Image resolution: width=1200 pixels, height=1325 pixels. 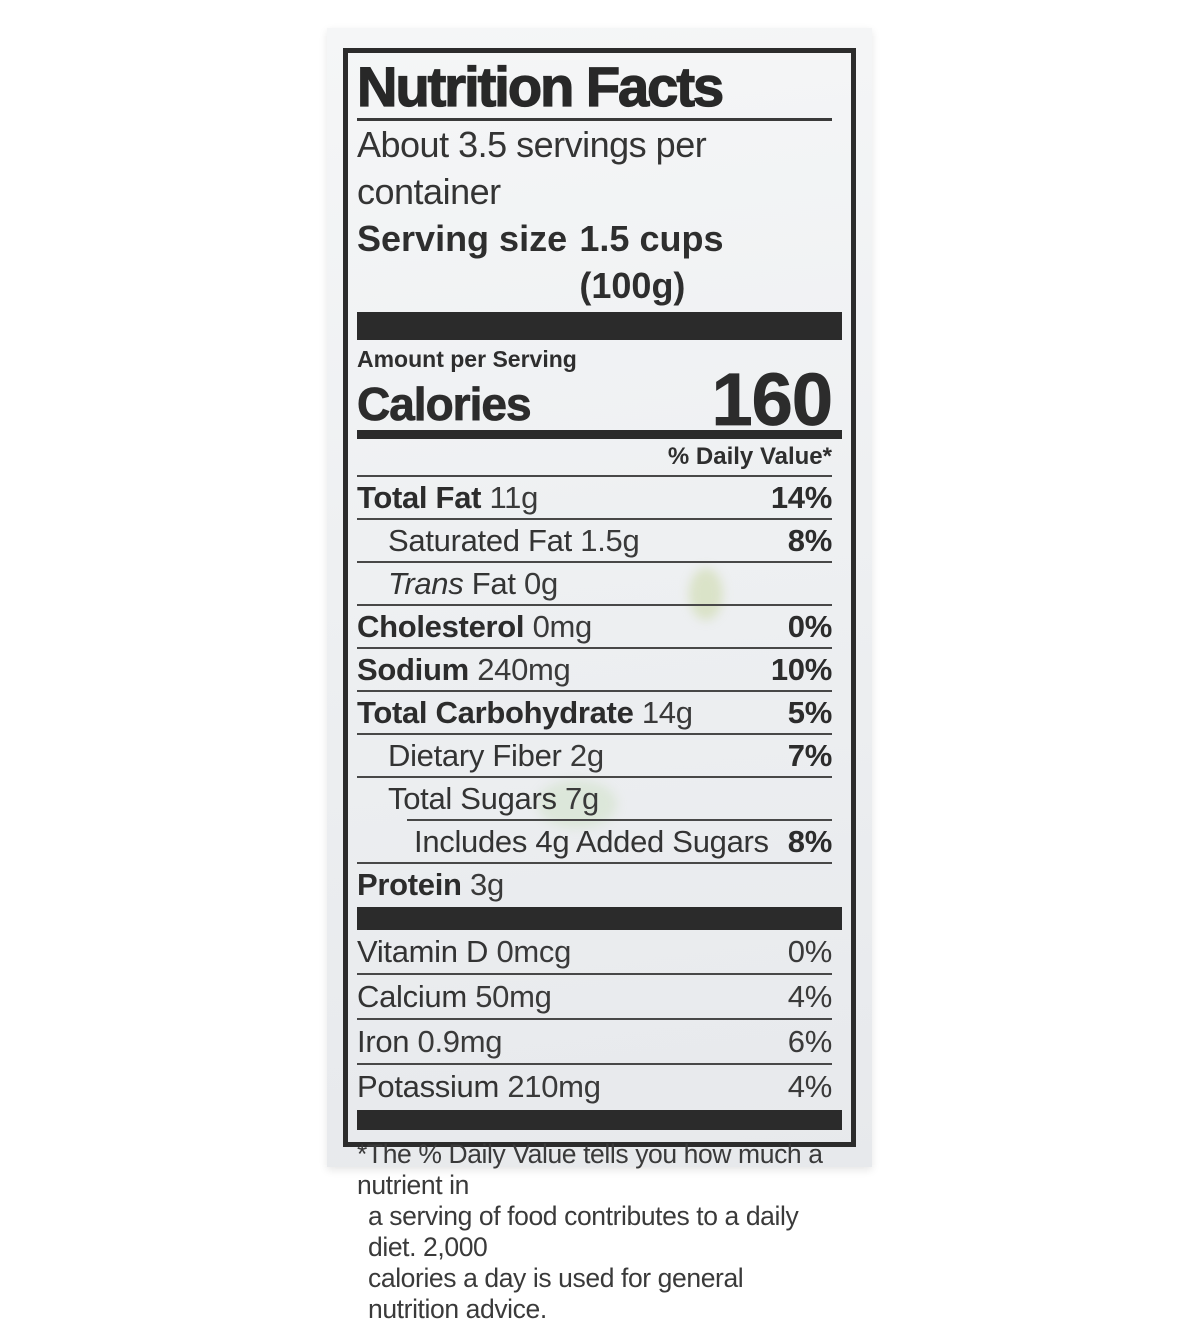 What do you see at coordinates (594, 119) in the screenshot?
I see `title-rule` at bounding box center [594, 119].